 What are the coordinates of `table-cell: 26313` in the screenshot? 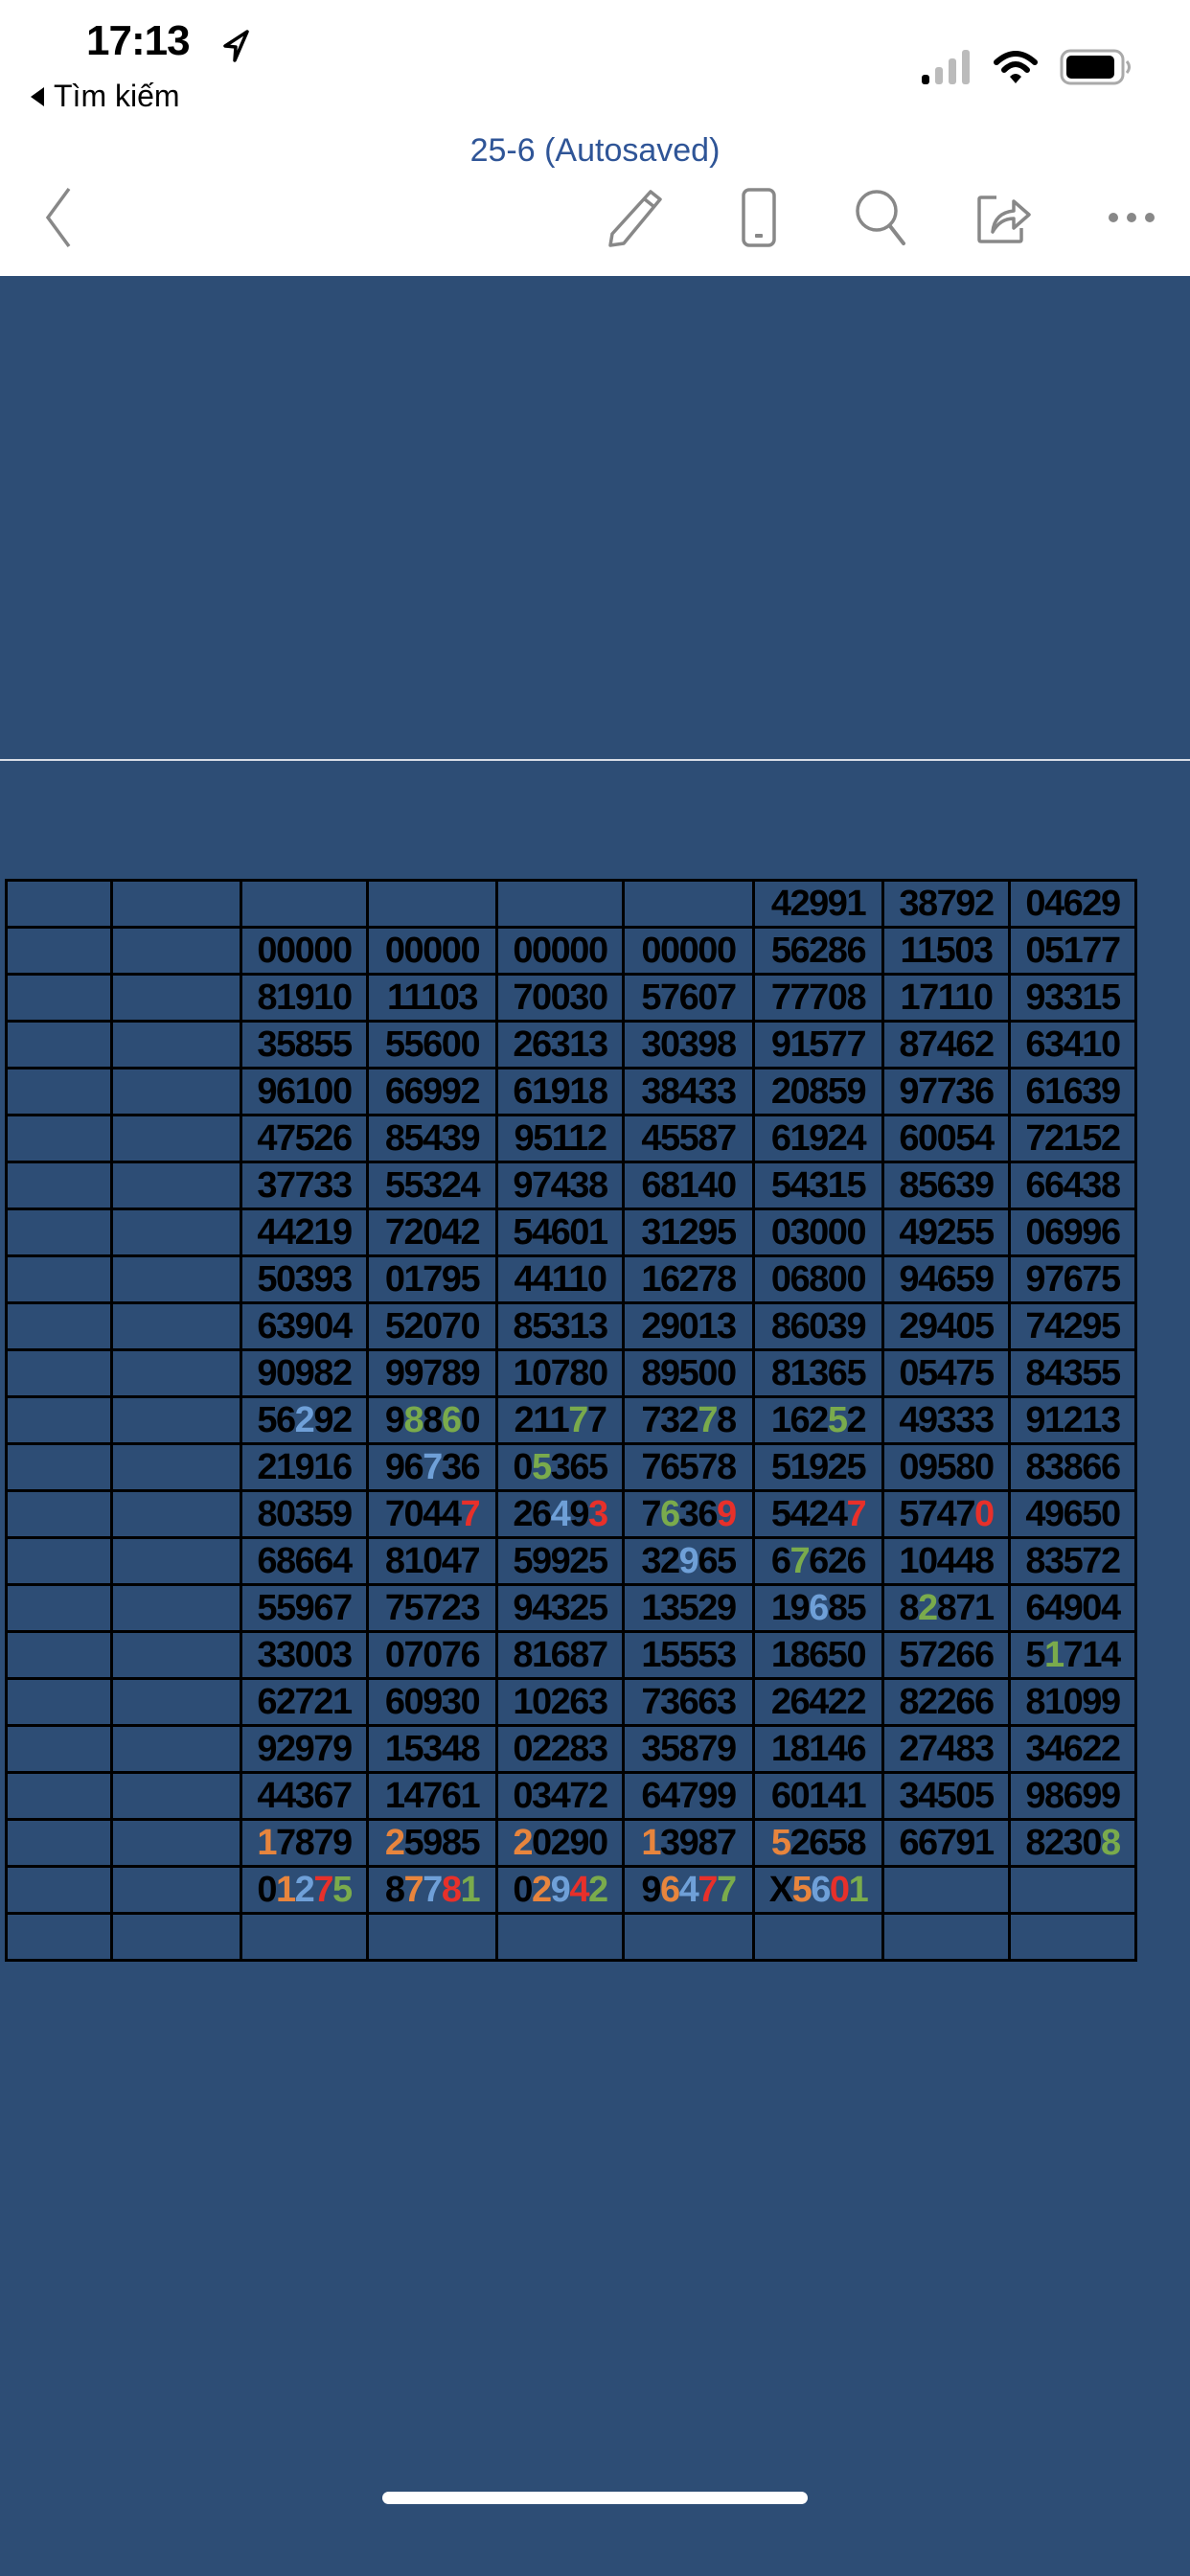 It's located at (560, 1045).